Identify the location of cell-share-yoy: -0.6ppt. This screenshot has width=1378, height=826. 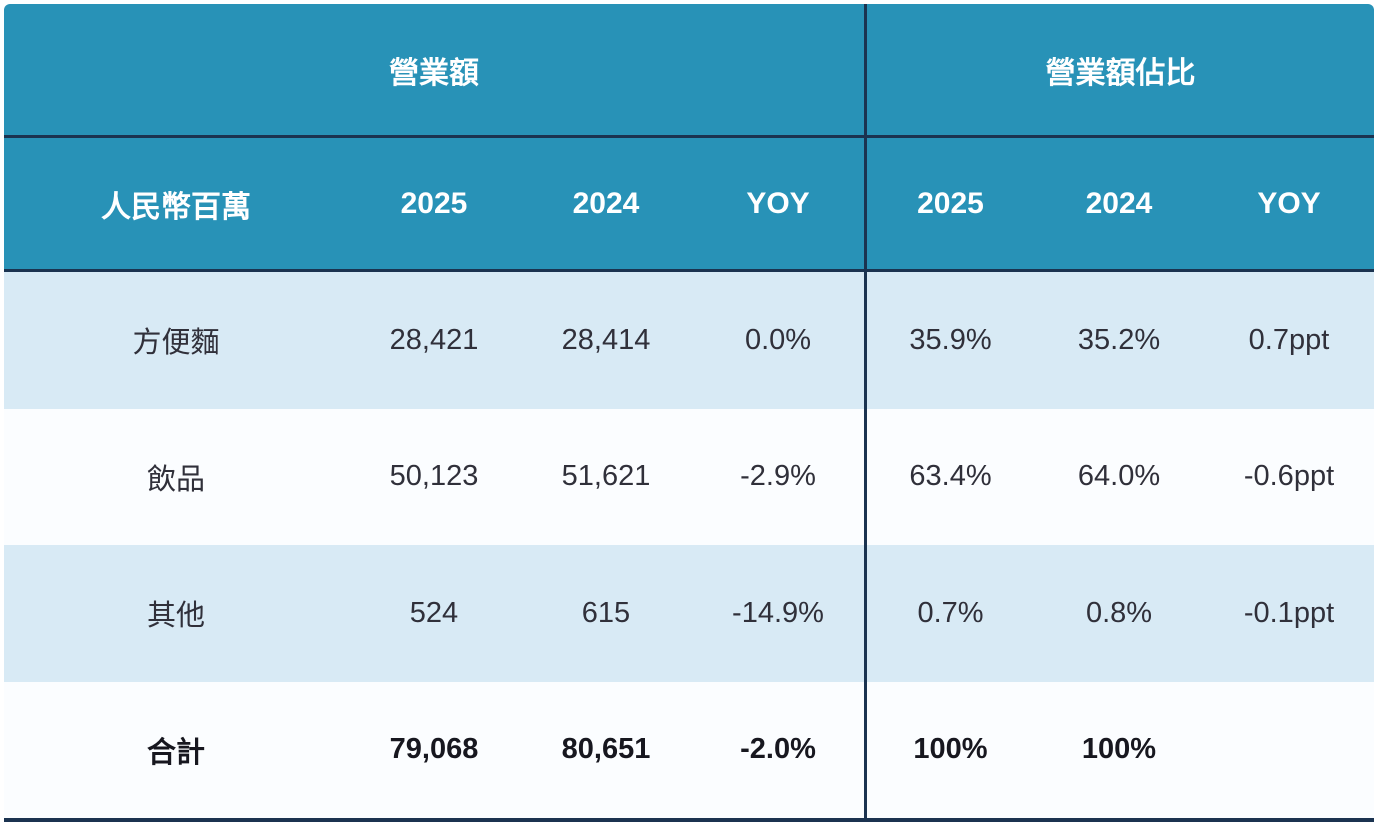
(1289, 476).